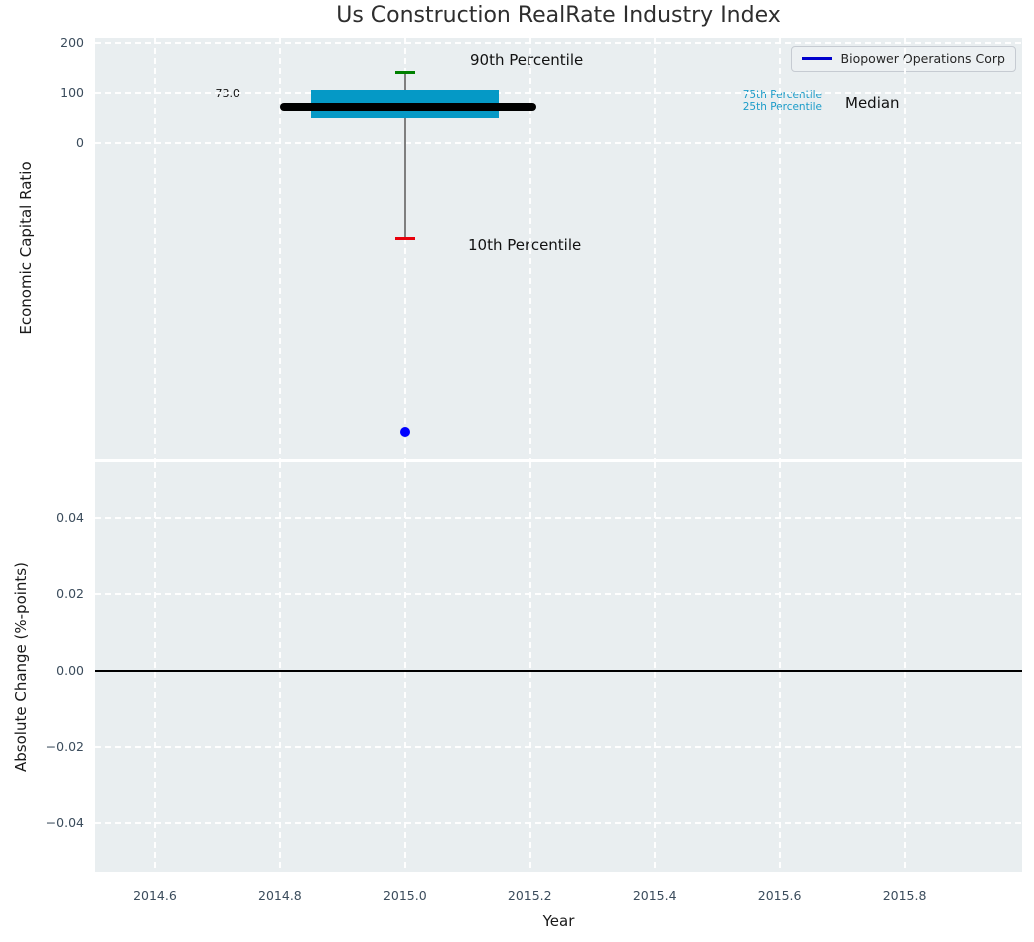  I want to click on y-tick-label: 0.02, so click(70, 594).